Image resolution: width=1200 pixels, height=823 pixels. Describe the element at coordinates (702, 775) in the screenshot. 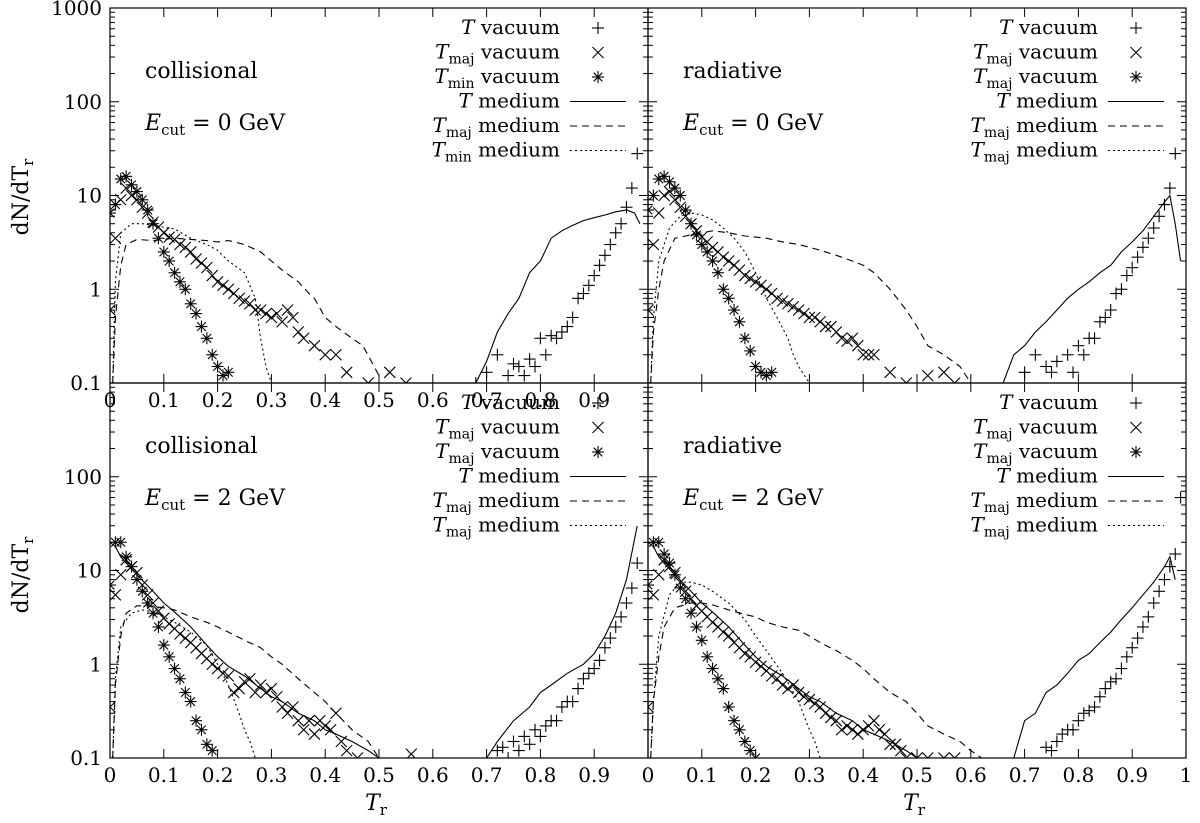

I see `x-tick-label: 0.1` at that location.